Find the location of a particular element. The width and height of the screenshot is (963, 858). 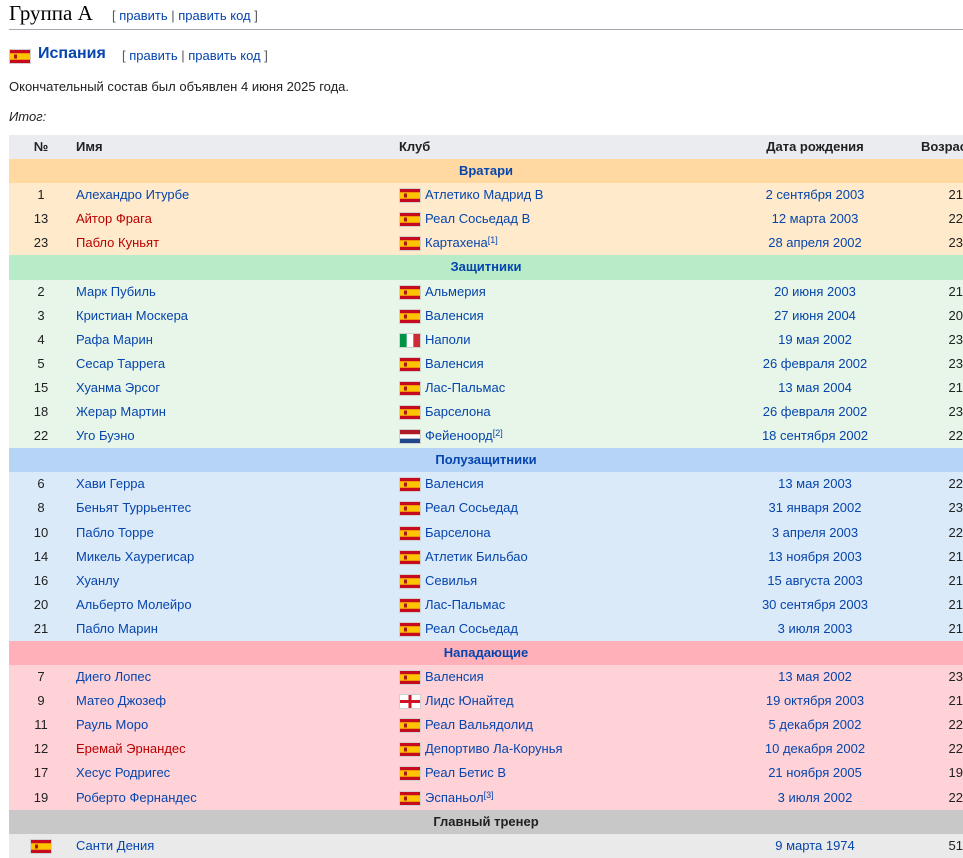

reference-link: [1] is located at coordinates (493, 240).